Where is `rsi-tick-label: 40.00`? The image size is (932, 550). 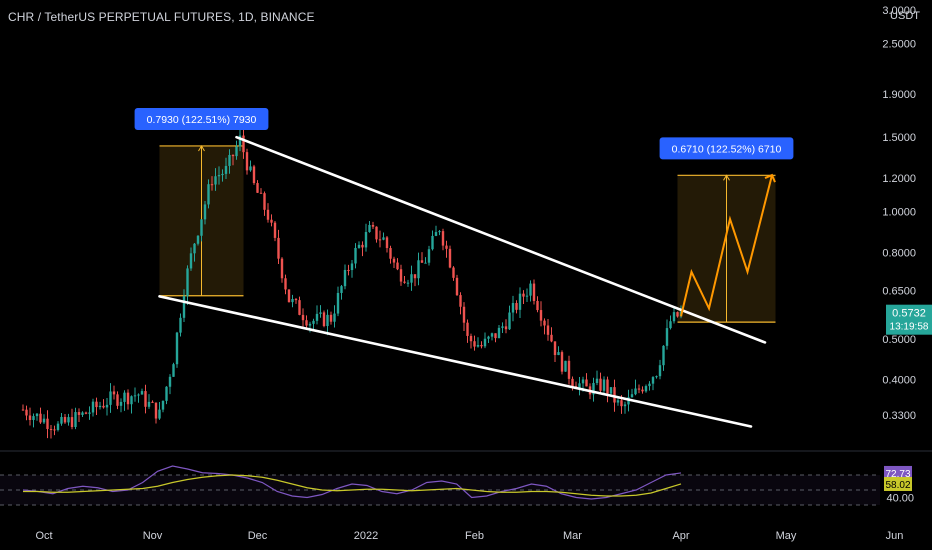
rsi-tick-label: 40.00 is located at coordinates (900, 499).